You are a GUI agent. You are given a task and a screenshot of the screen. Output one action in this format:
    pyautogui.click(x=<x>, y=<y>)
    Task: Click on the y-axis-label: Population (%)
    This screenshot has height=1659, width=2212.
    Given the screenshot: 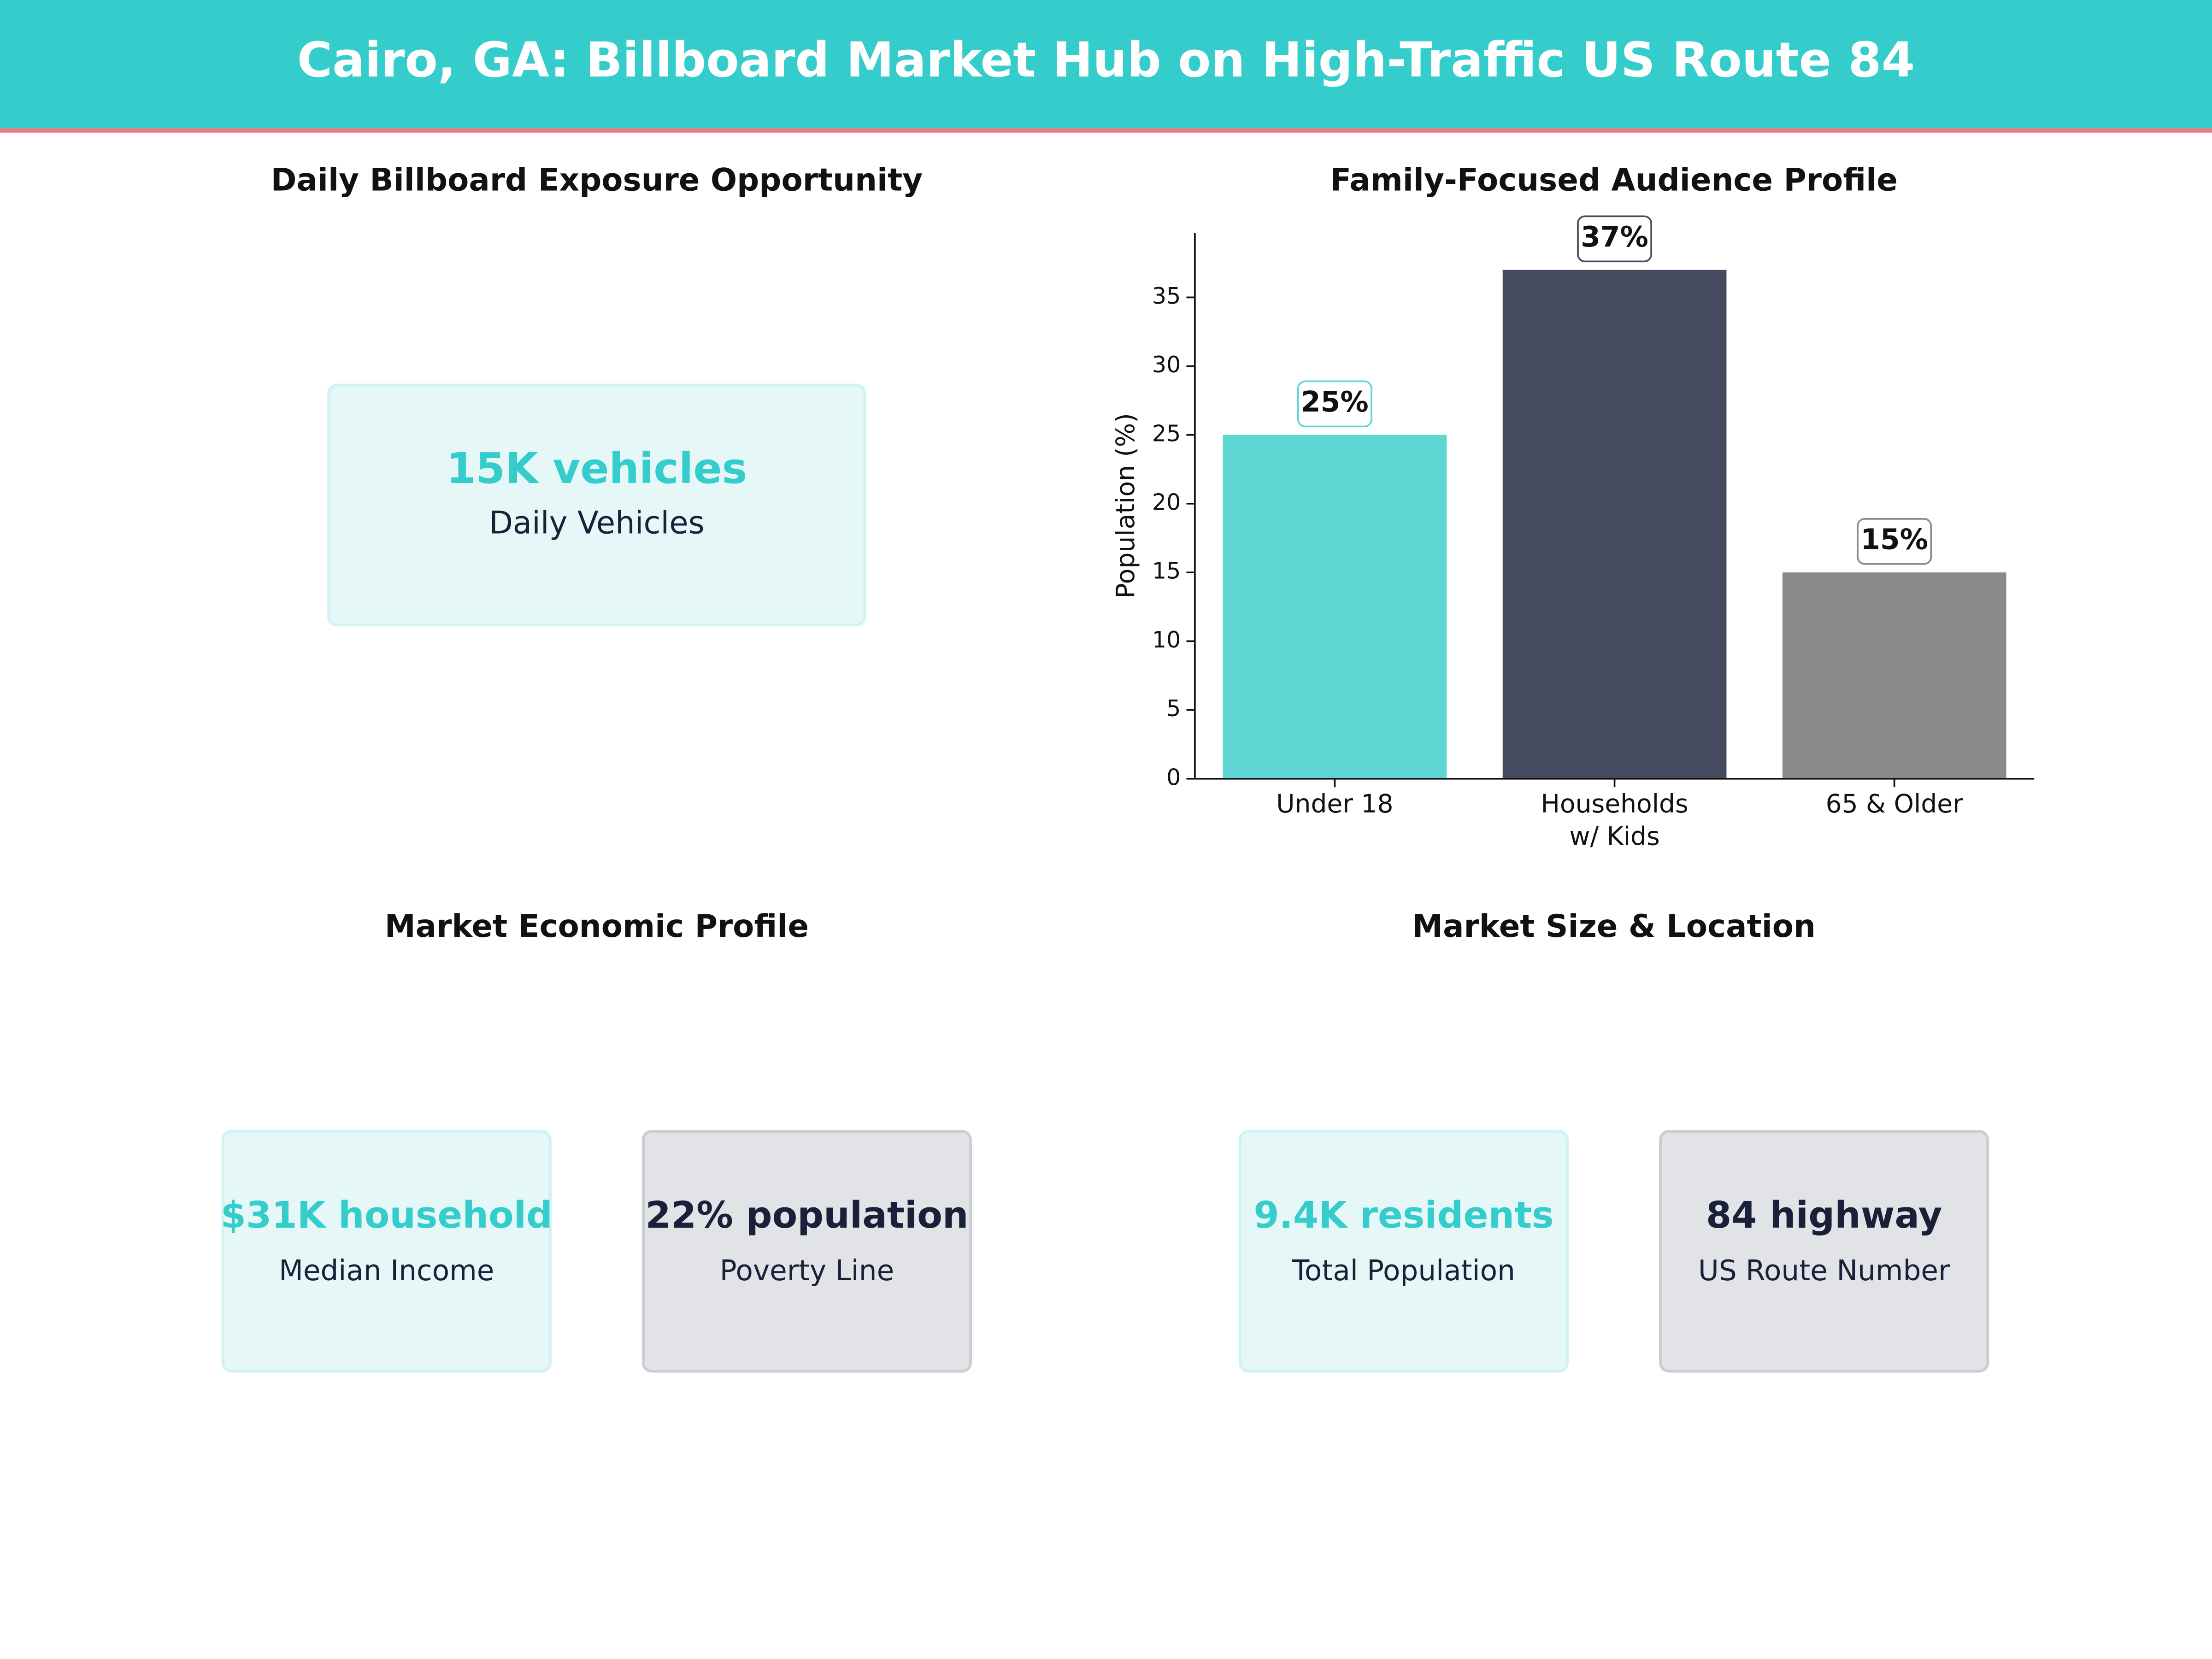 What is the action you would take?
    pyautogui.click(x=1125, y=505)
    